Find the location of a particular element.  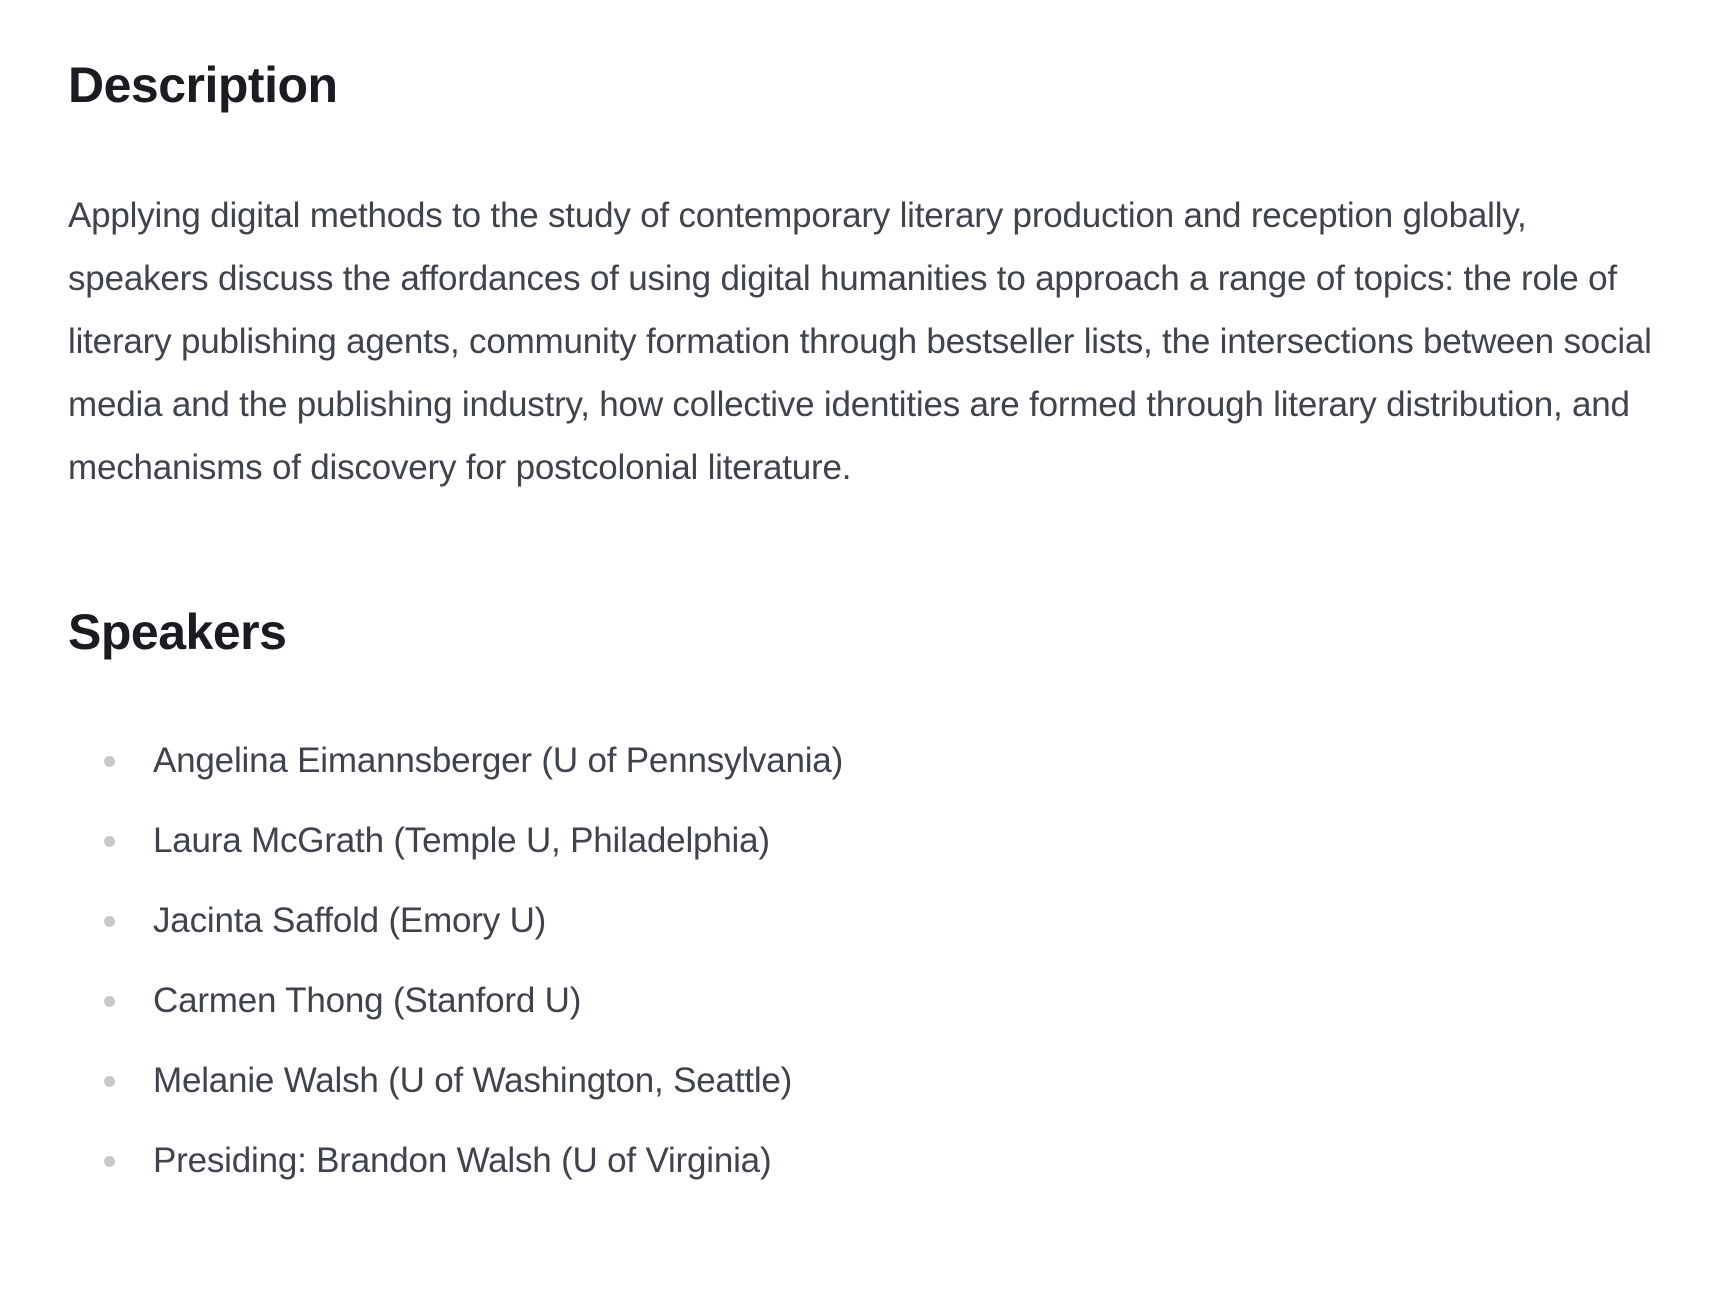

speaker-name: Laura McGrath (Temple U, Philadelphia) is located at coordinates (461, 840).